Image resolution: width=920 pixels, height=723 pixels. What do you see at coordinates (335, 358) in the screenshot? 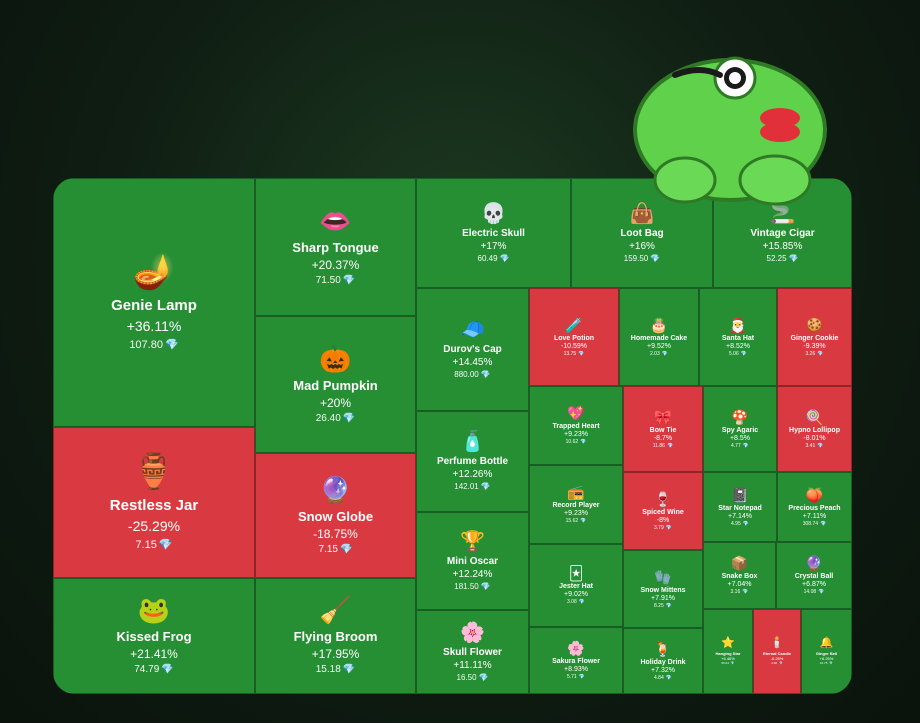
I see `mad-pumpkin-icon: 🎃` at bounding box center [335, 358].